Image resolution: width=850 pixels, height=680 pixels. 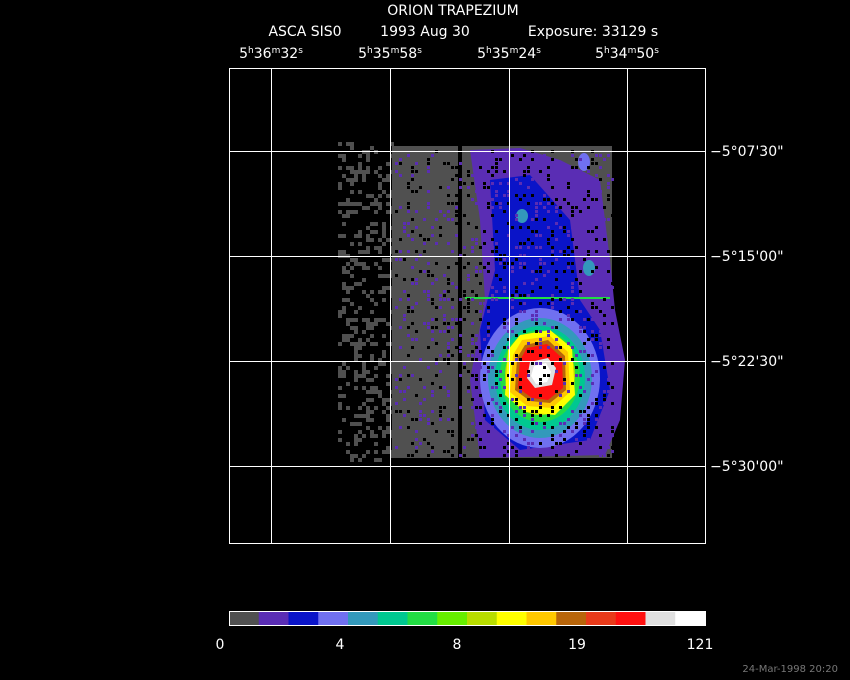 I want to click on ra-label-part: m, so click(x=514, y=51).